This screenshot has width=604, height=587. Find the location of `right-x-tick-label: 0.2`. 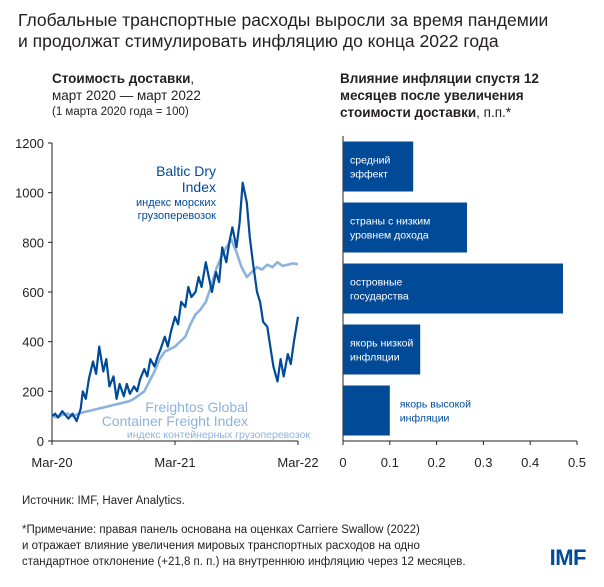

right-x-tick-label: 0.2 is located at coordinates (437, 462).